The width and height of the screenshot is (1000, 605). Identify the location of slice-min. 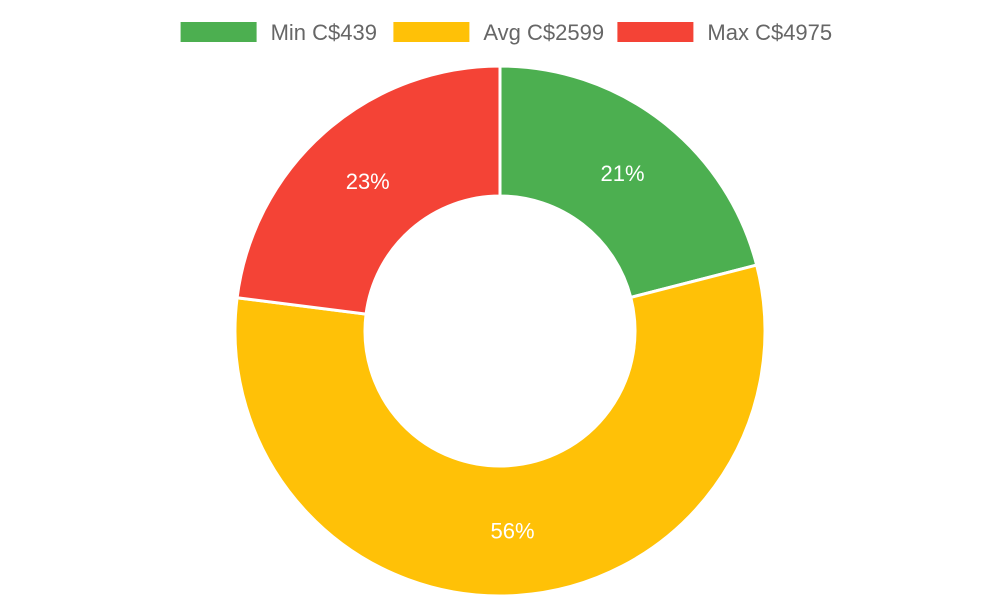
(628, 182).